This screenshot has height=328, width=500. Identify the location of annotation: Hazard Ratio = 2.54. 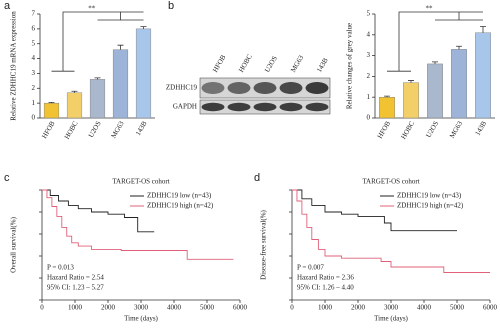
(75, 278).